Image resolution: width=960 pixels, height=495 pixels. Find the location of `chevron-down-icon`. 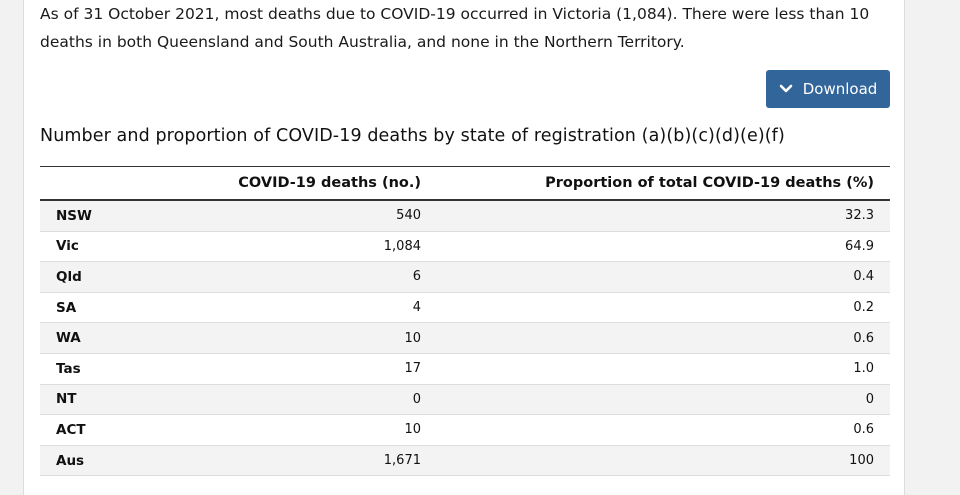

chevron-down-icon is located at coordinates (786, 89).